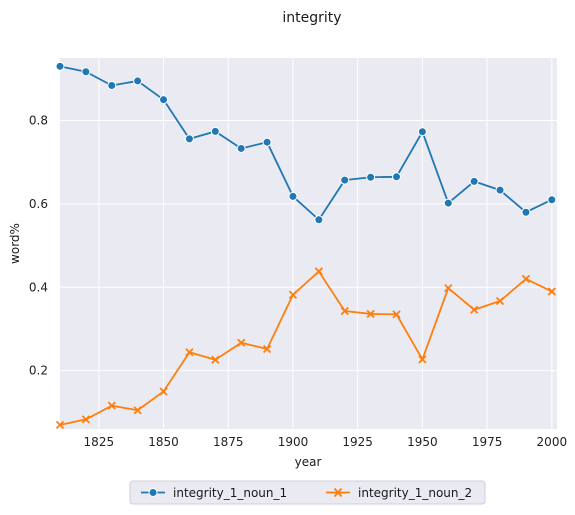 The image size is (575, 515). What do you see at coordinates (163, 442) in the screenshot?
I see `x-tick-label-1850: 1850` at bounding box center [163, 442].